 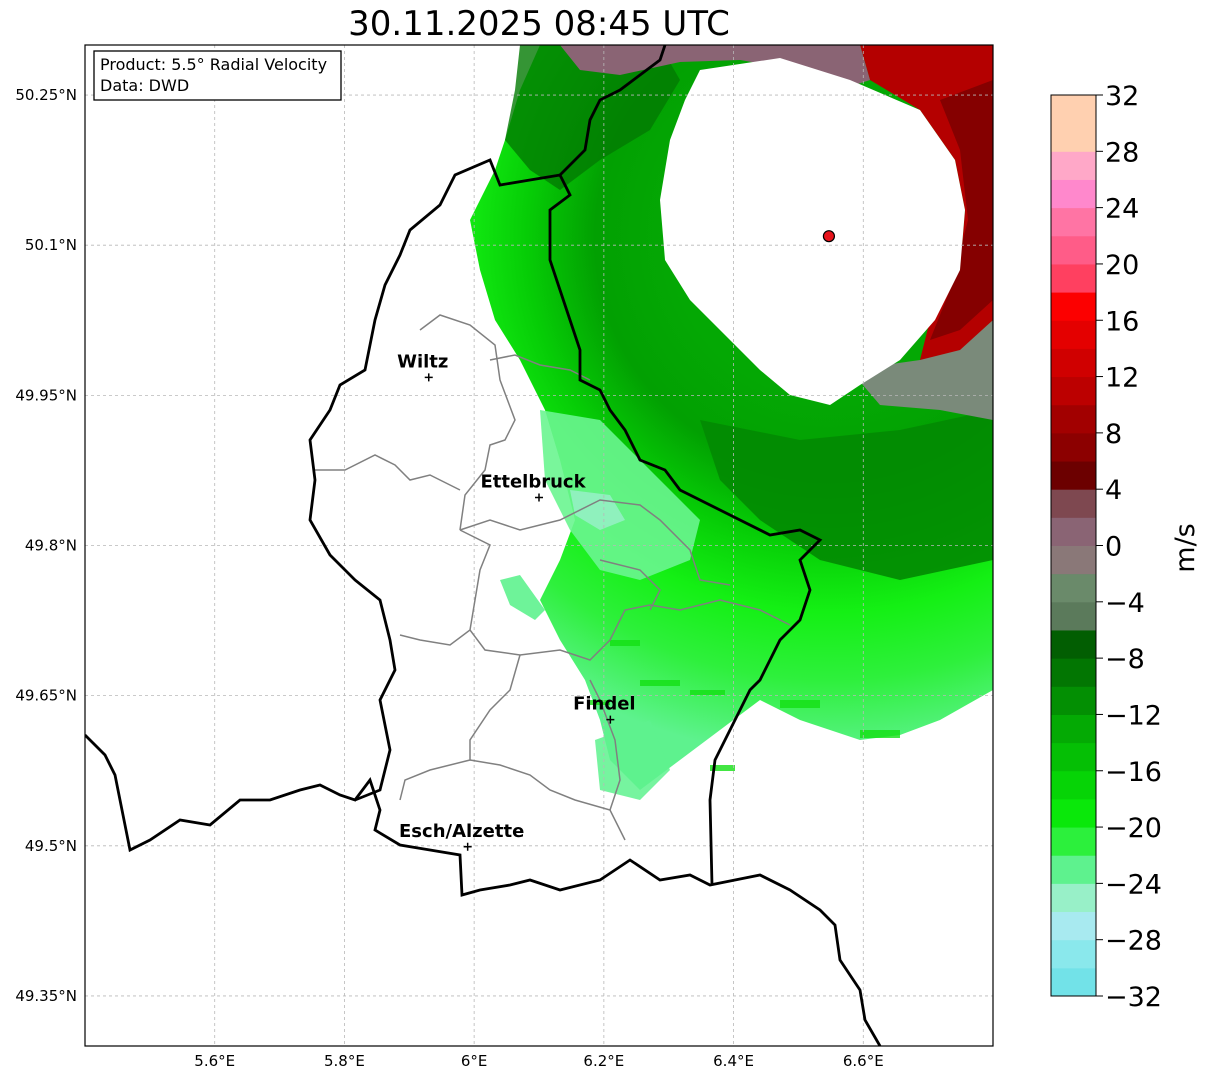 I want to click on radar-mint-region, so click(x=620, y=495).